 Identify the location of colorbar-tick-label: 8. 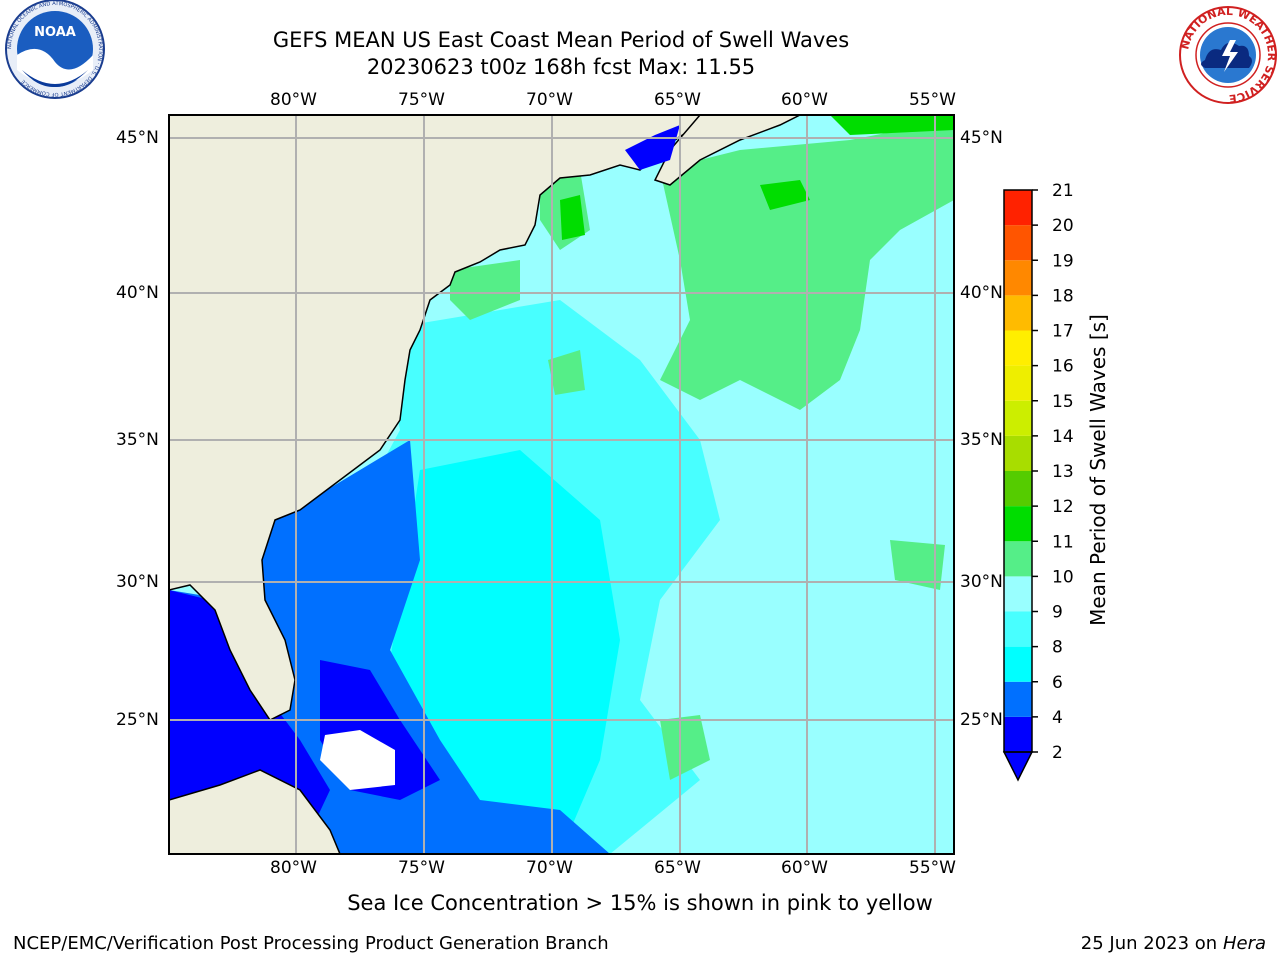
(1057, 648).